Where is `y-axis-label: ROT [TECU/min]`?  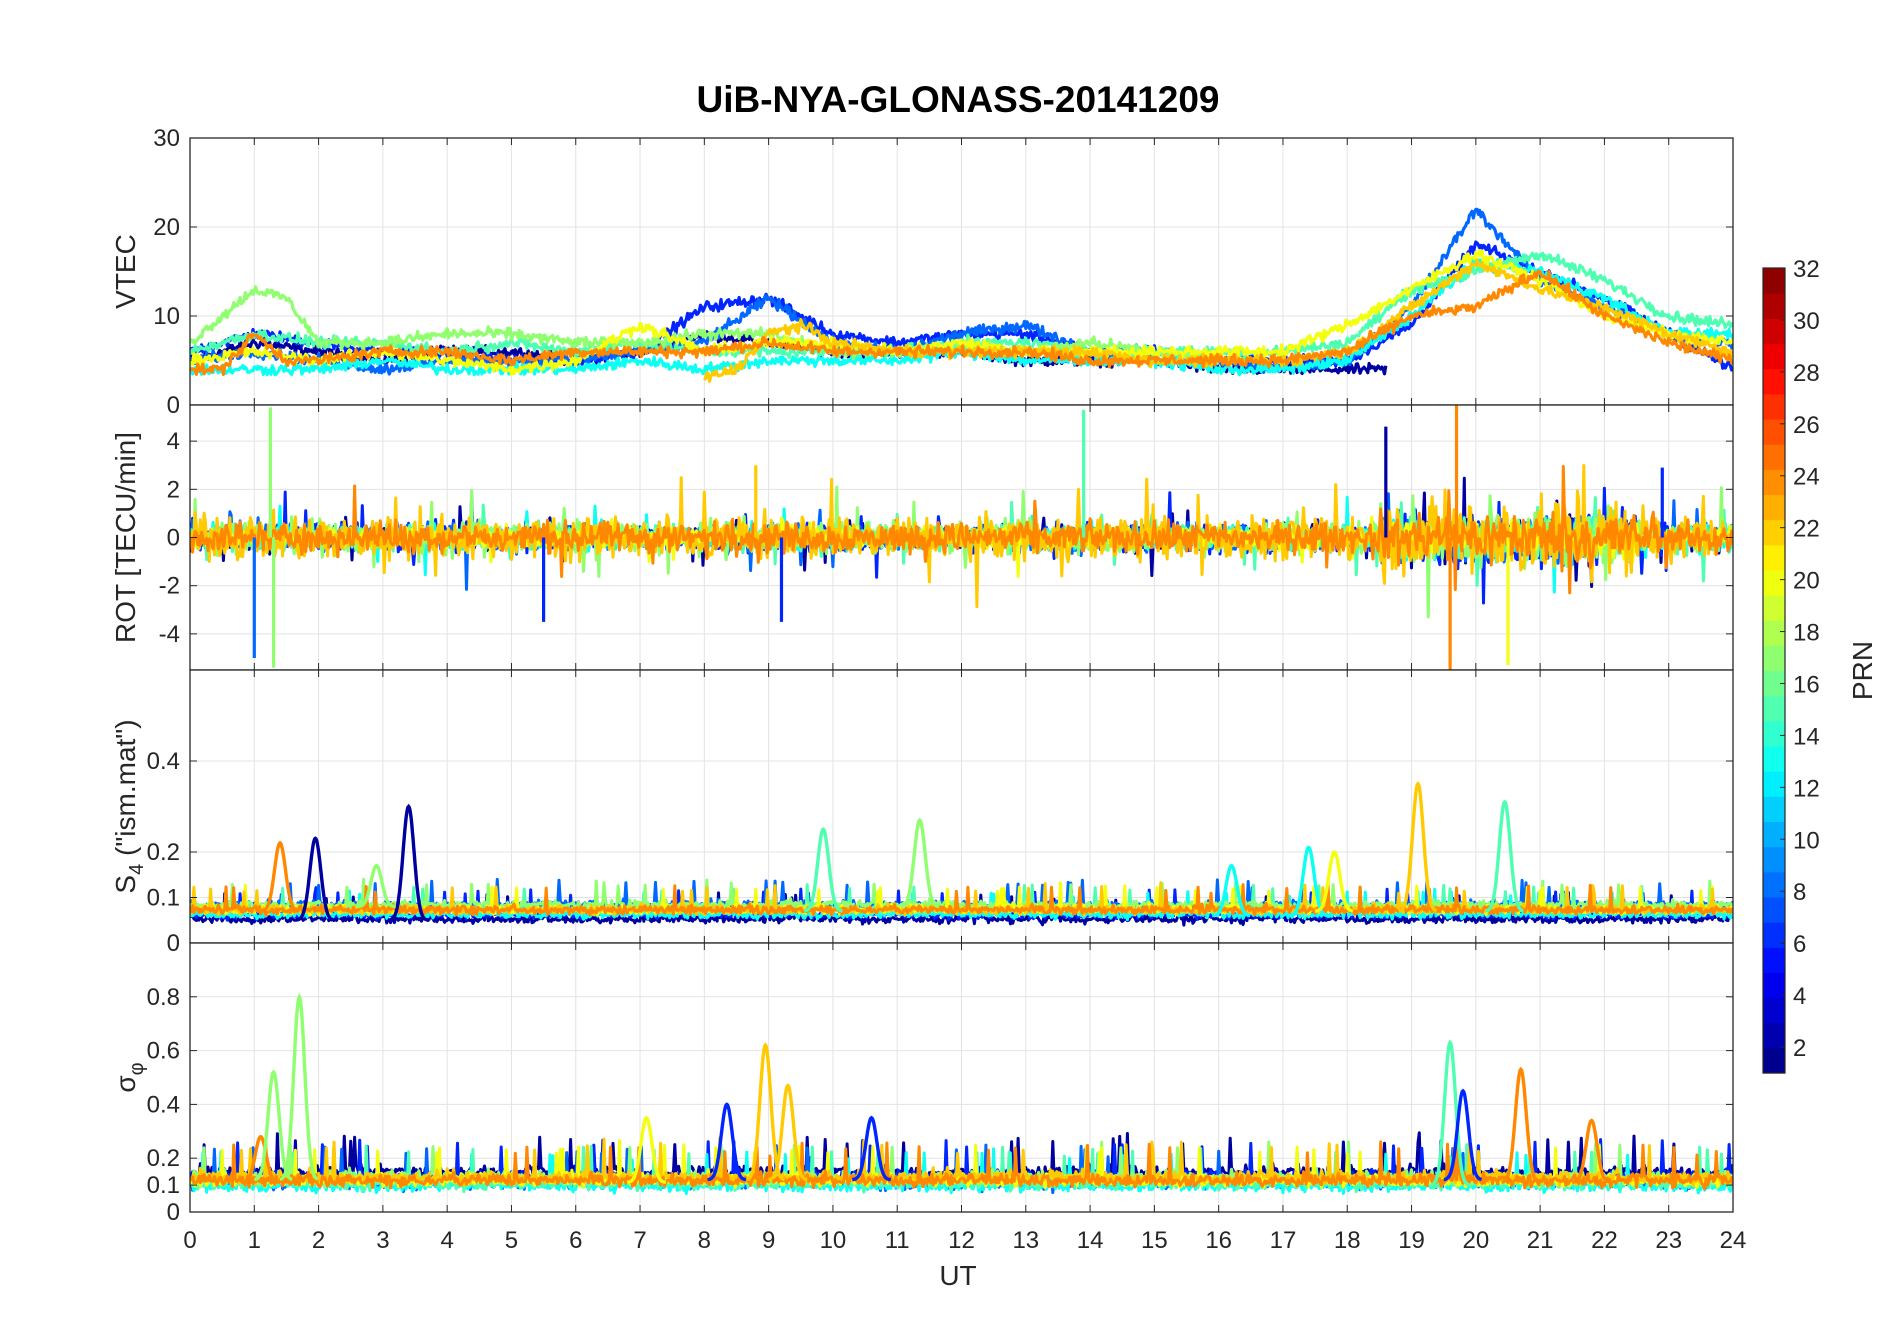 y-axis-label: ROT [TECU/min] is located at coordinates (125, 537).